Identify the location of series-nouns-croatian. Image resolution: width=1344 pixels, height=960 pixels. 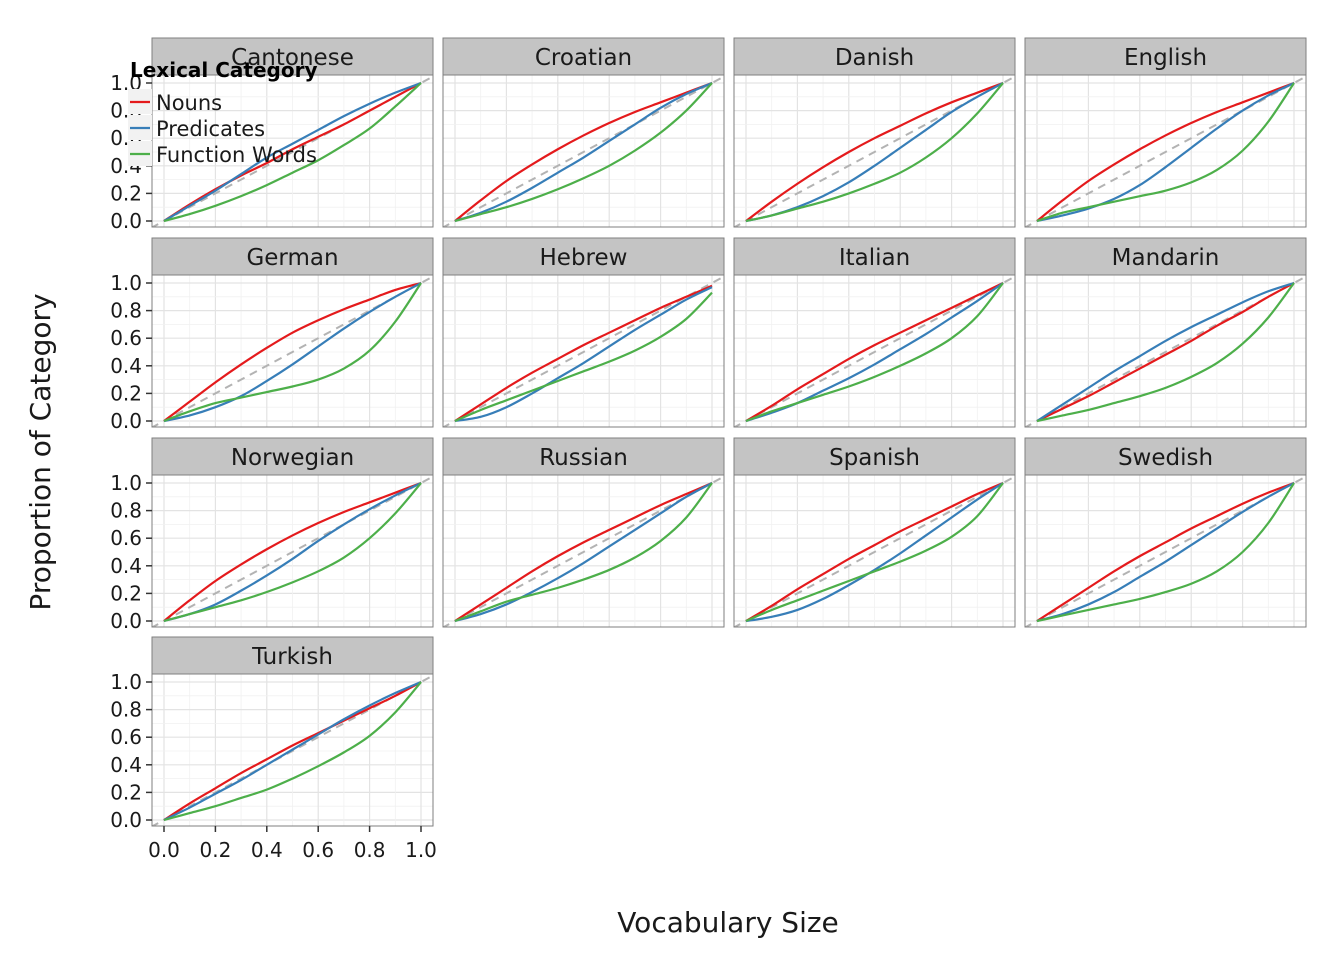
(583, 151).